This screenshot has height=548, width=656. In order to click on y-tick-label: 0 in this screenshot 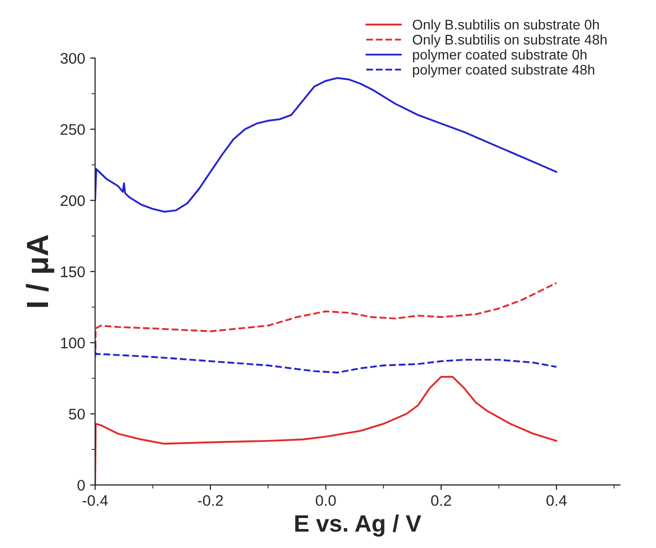, I will do `click(81, 485)`.